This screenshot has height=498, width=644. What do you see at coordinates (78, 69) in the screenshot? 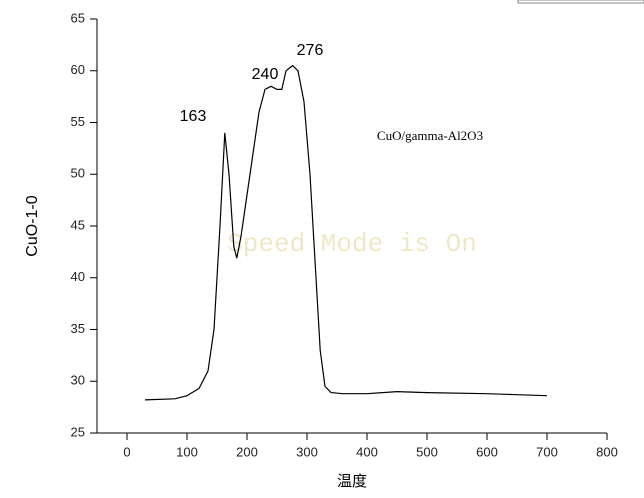
I see `y-tick-label: 60` at bounding box center [78, 69].